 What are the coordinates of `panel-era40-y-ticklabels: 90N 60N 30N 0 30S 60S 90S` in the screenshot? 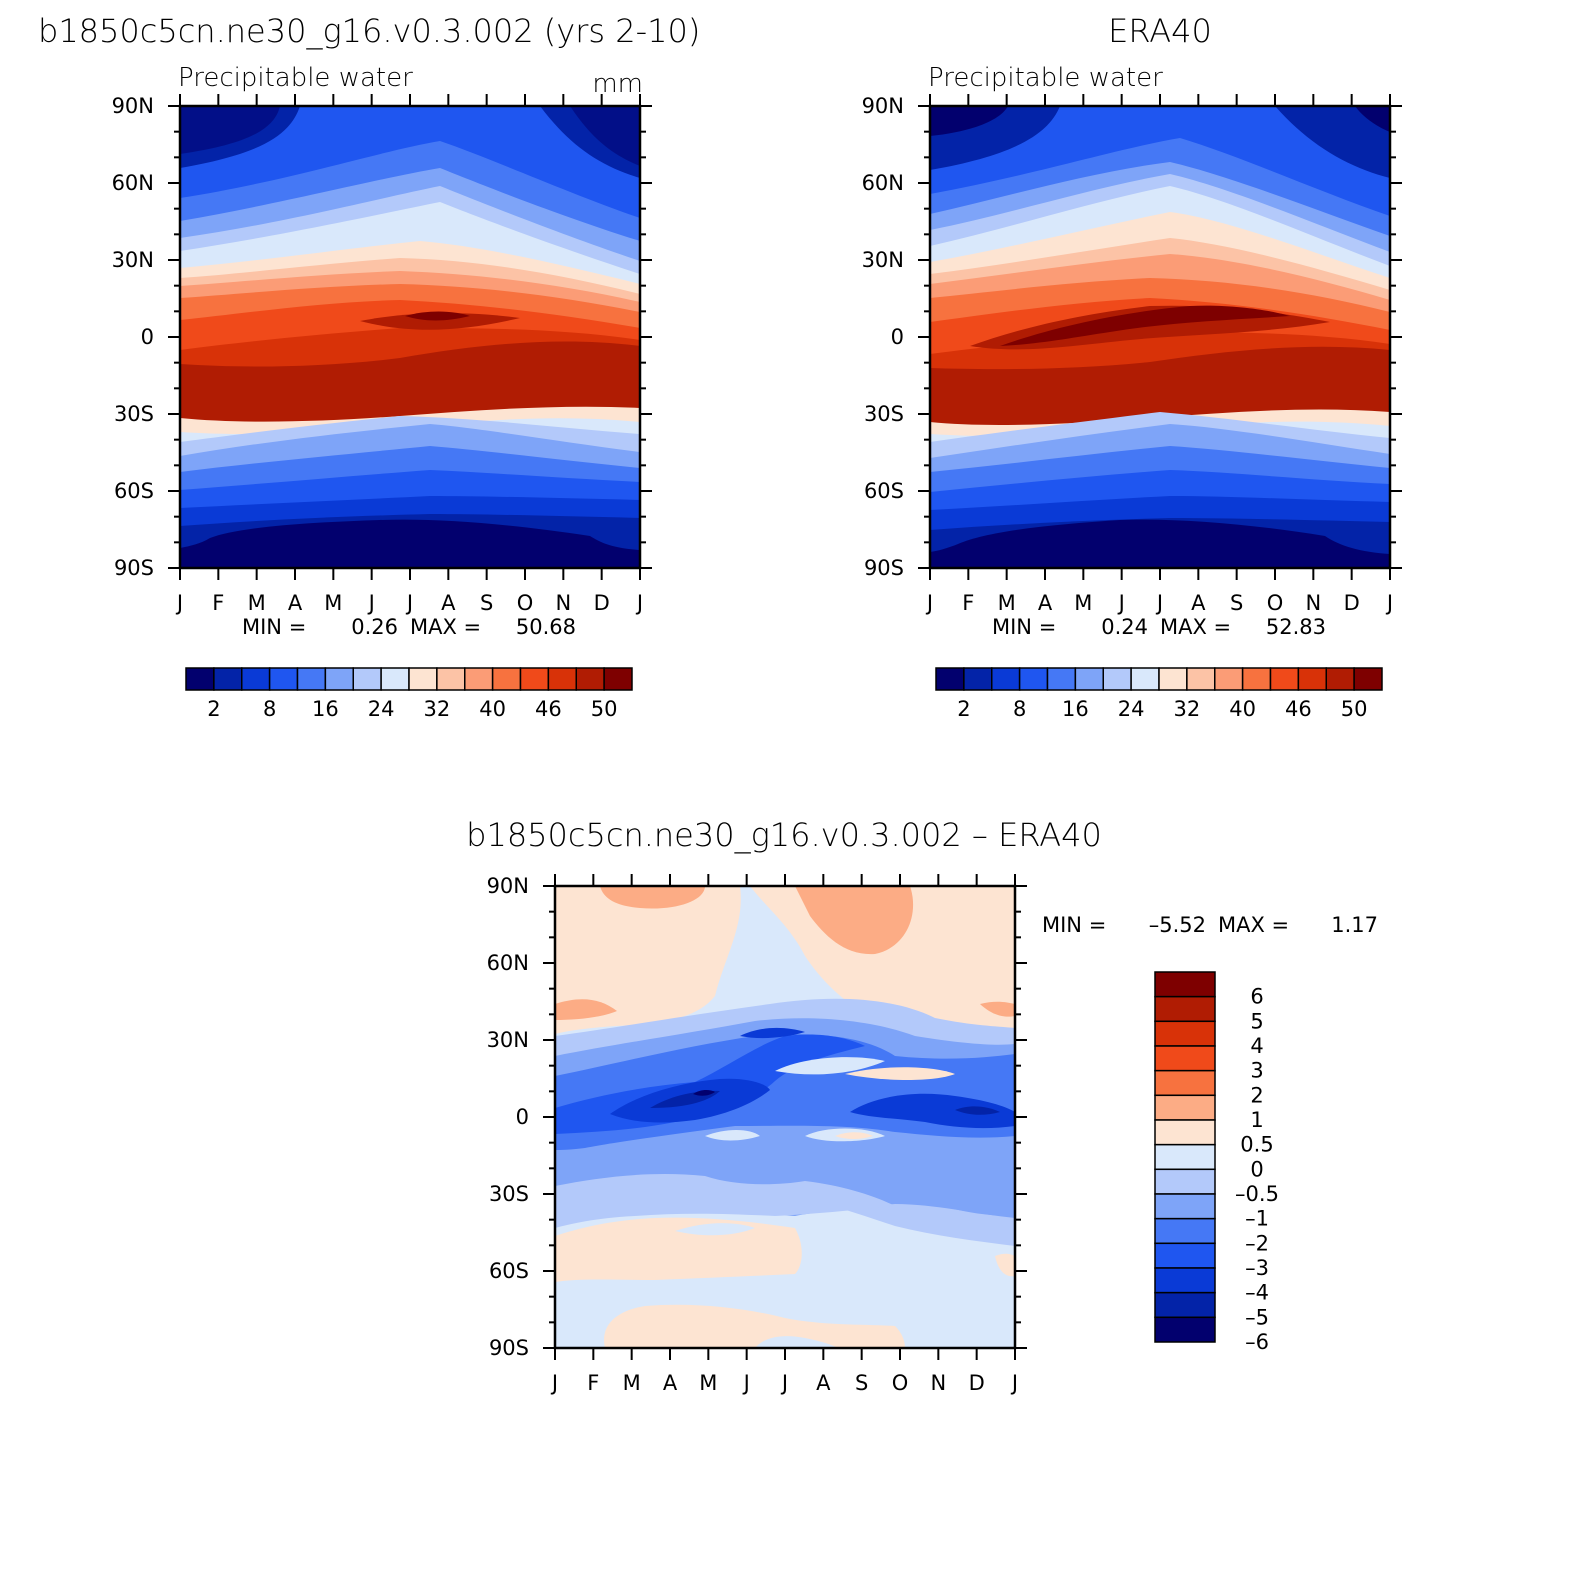 It's located at (883, 337).